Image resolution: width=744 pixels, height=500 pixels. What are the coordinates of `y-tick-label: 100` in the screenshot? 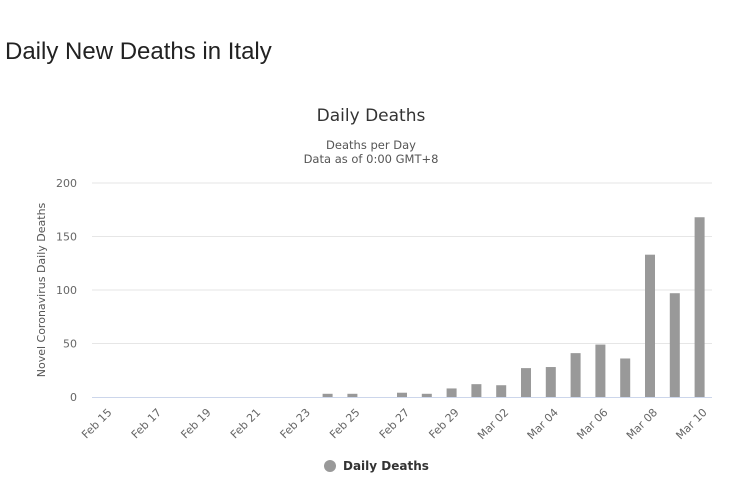 It's located at (66, 290).